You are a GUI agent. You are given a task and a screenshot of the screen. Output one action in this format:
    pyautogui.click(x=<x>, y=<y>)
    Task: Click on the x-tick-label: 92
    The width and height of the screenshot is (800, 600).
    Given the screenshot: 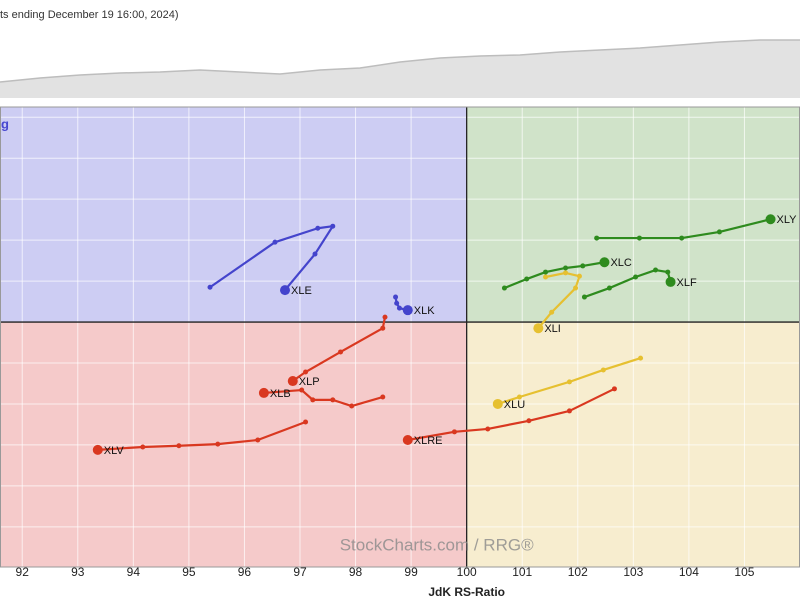 What is the action you would take?
    pyautogui.click(x=23, y=572)
    